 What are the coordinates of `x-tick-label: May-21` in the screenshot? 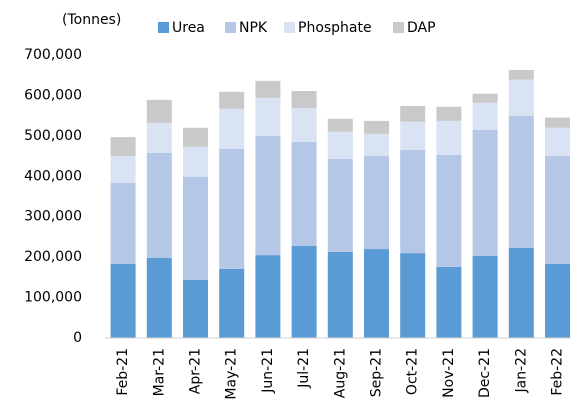 It's located at (232, 374).